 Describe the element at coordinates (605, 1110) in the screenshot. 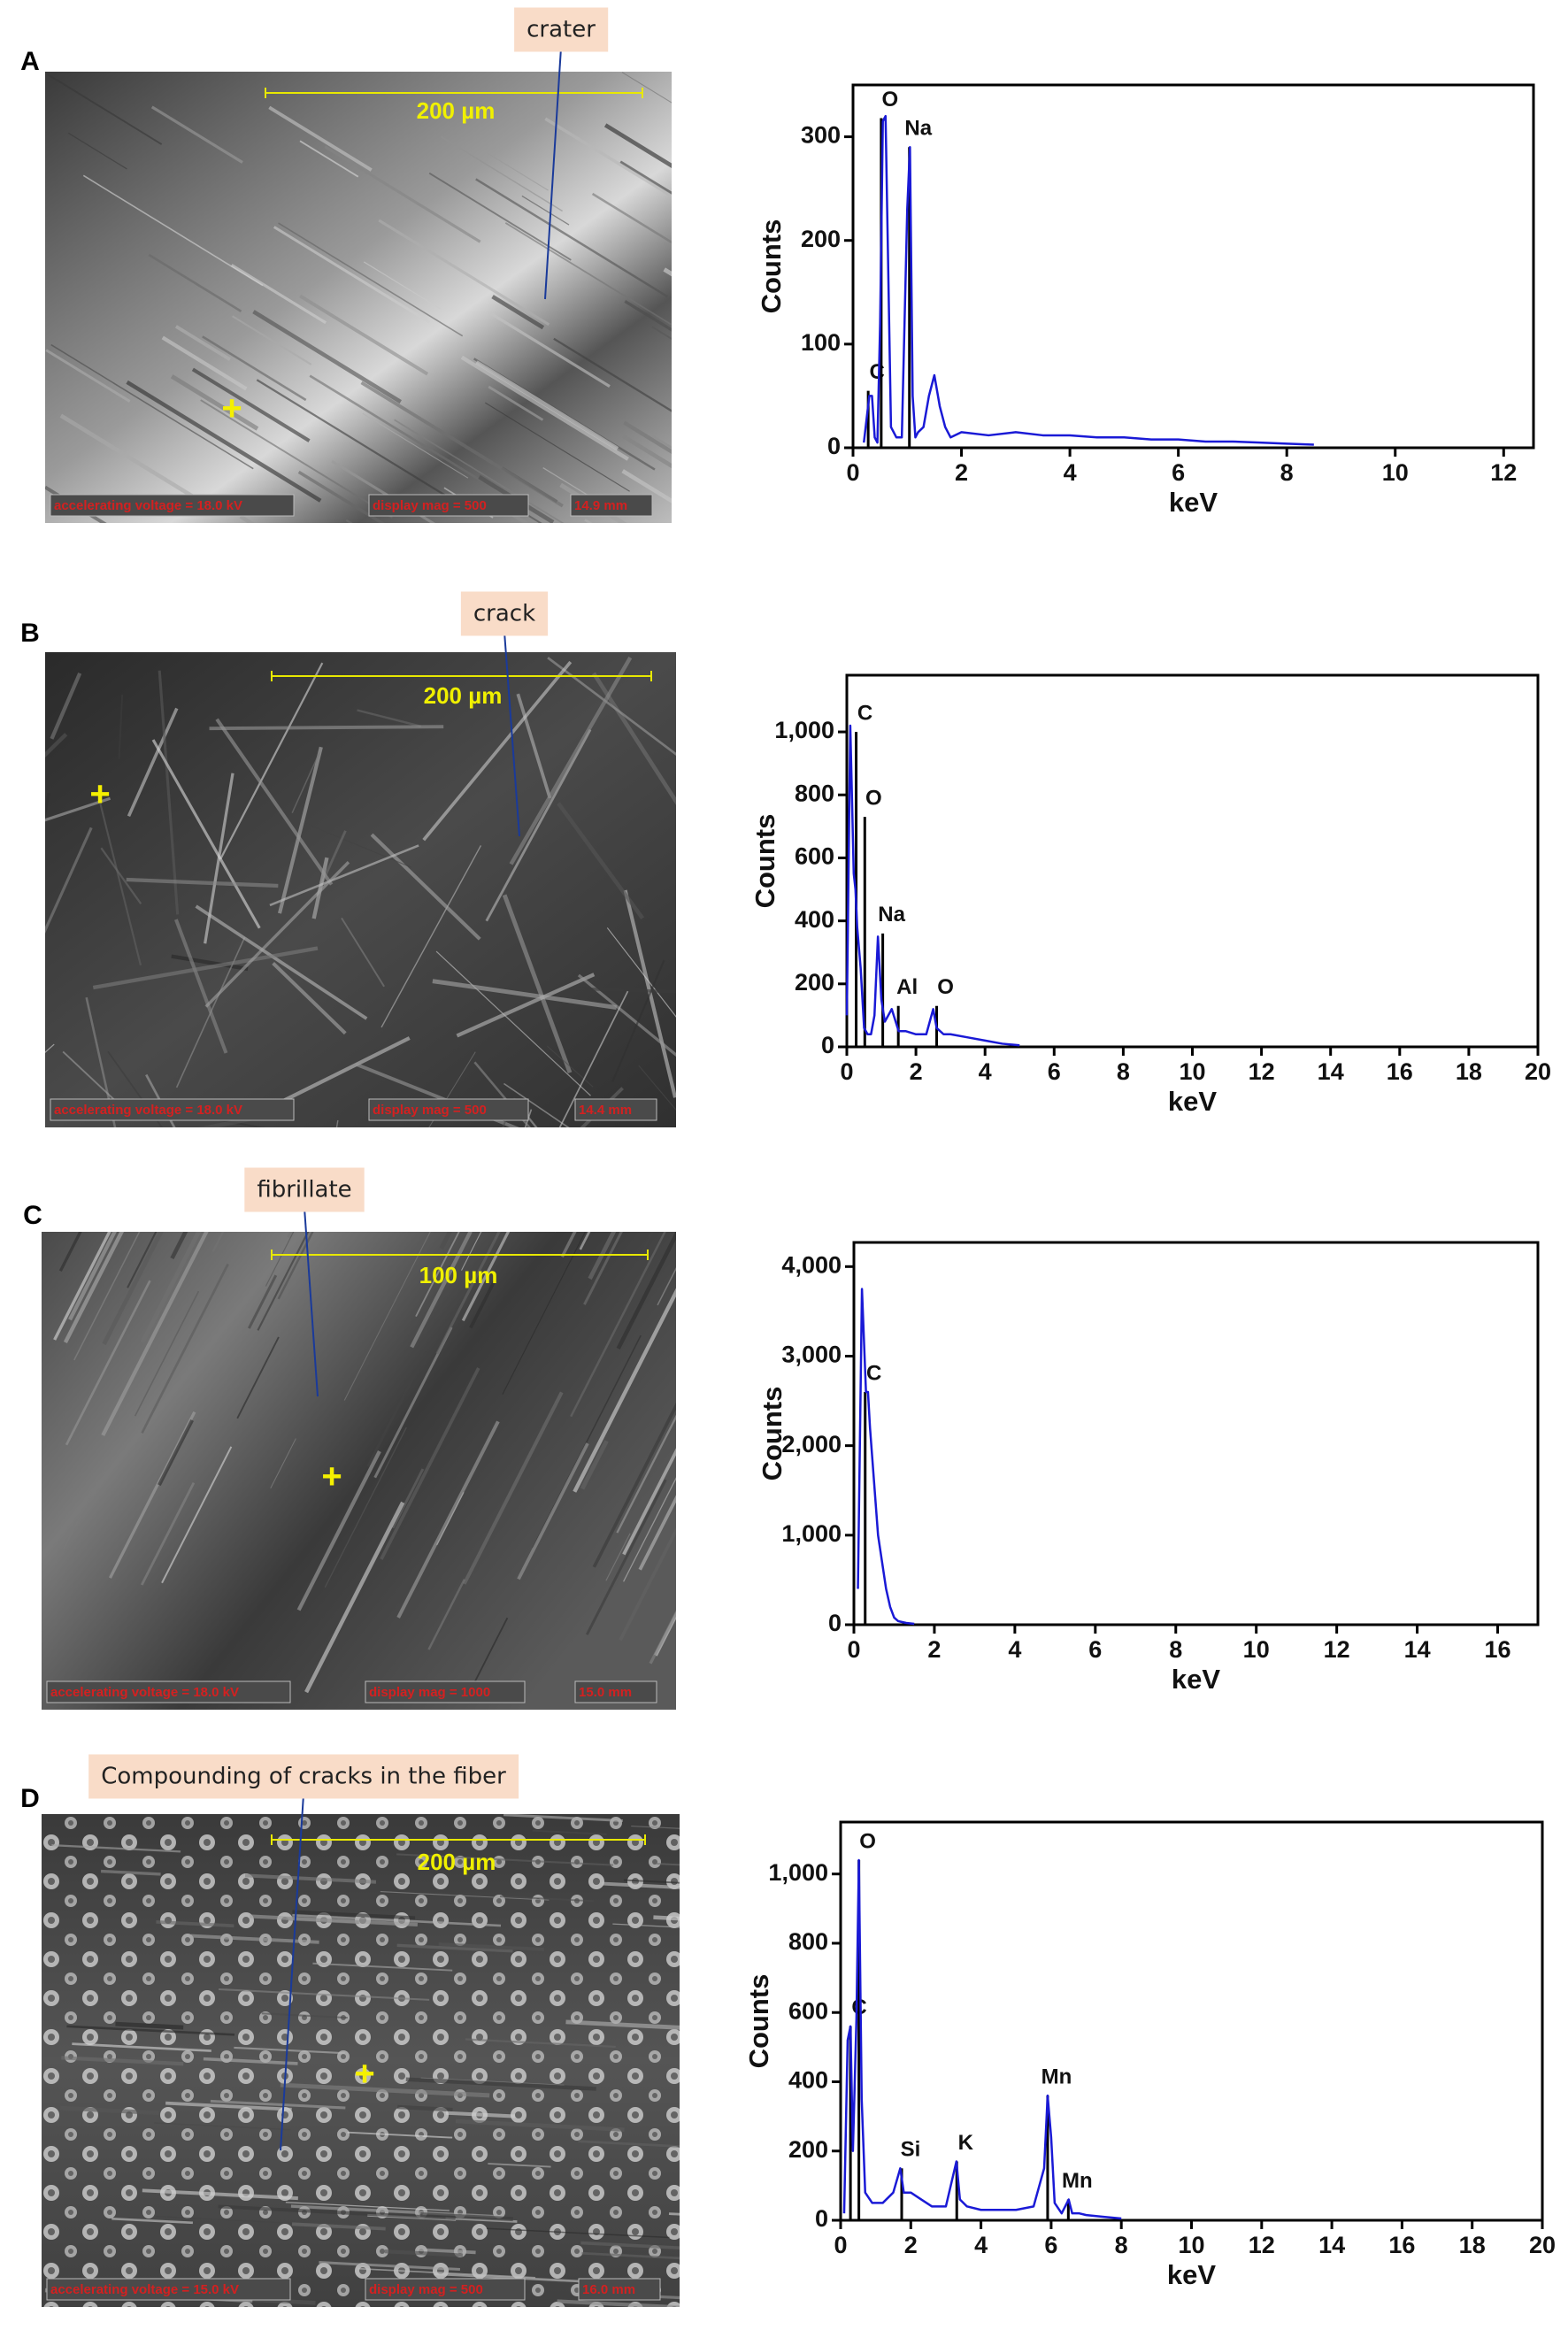

I see `info-text: 14.4 mm` at that location.